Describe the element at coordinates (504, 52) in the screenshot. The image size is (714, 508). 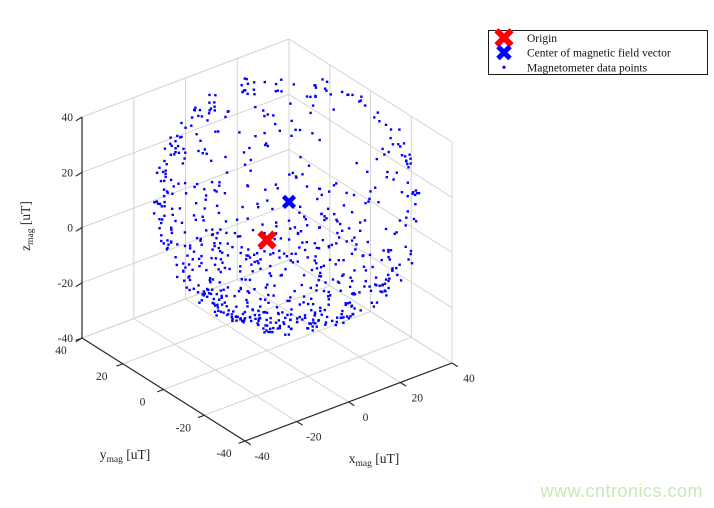
I see `x-marker-icon` at that location.